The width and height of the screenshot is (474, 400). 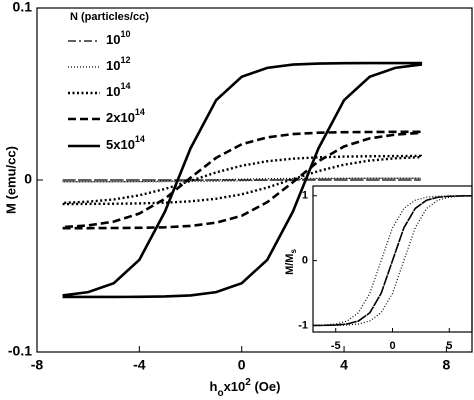 What do you see at coordinates (109, 17) in the screenshot?
I see `legend-title: N (particles/cc)` at bounding box center [109, 17].